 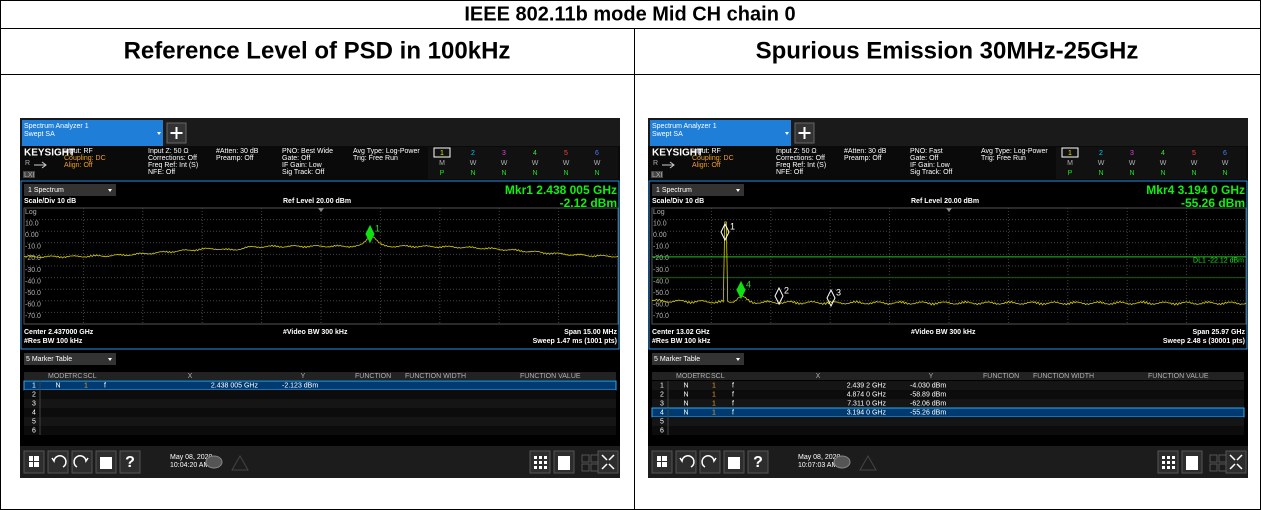 I want to click on tab-label: Spectrum Analyzer 1, so click(x=684, y=126).